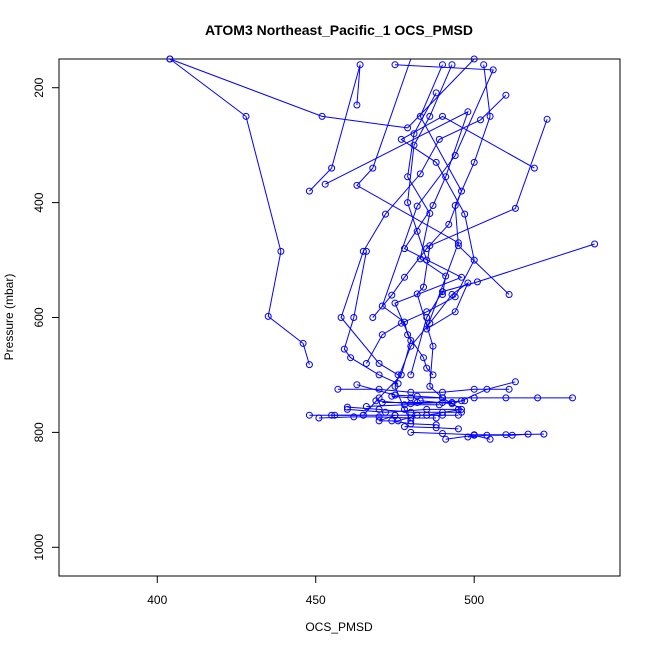 The height and width of the screenshot is (650, 650). Describe the element at coordinates (157, 600) in the screenshot. I see `x-tick-label: 400` at that location.